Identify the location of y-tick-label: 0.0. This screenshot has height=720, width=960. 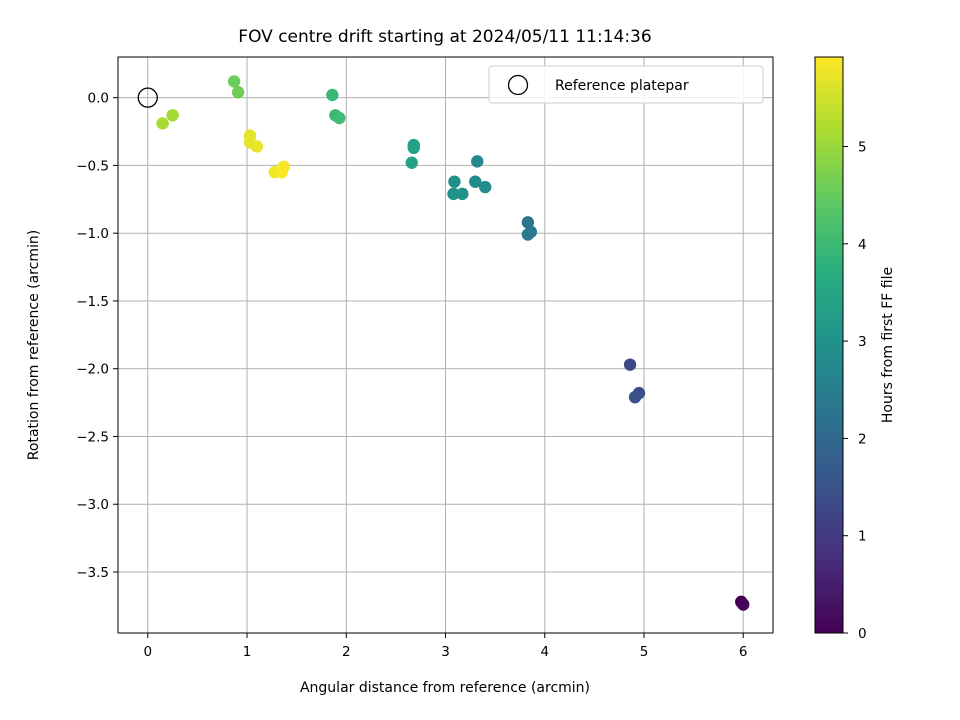
(98, 99).